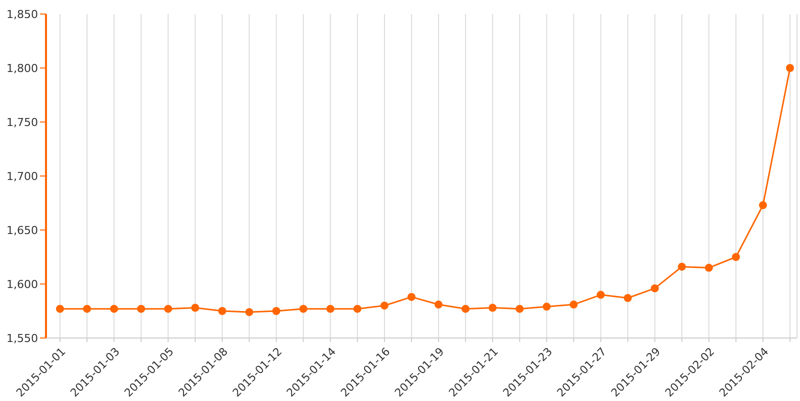  What do you see at coordinates (22, 338) in the screenshot?
I see `y-tick-label: 1,550` at bounding box center [22, 338].